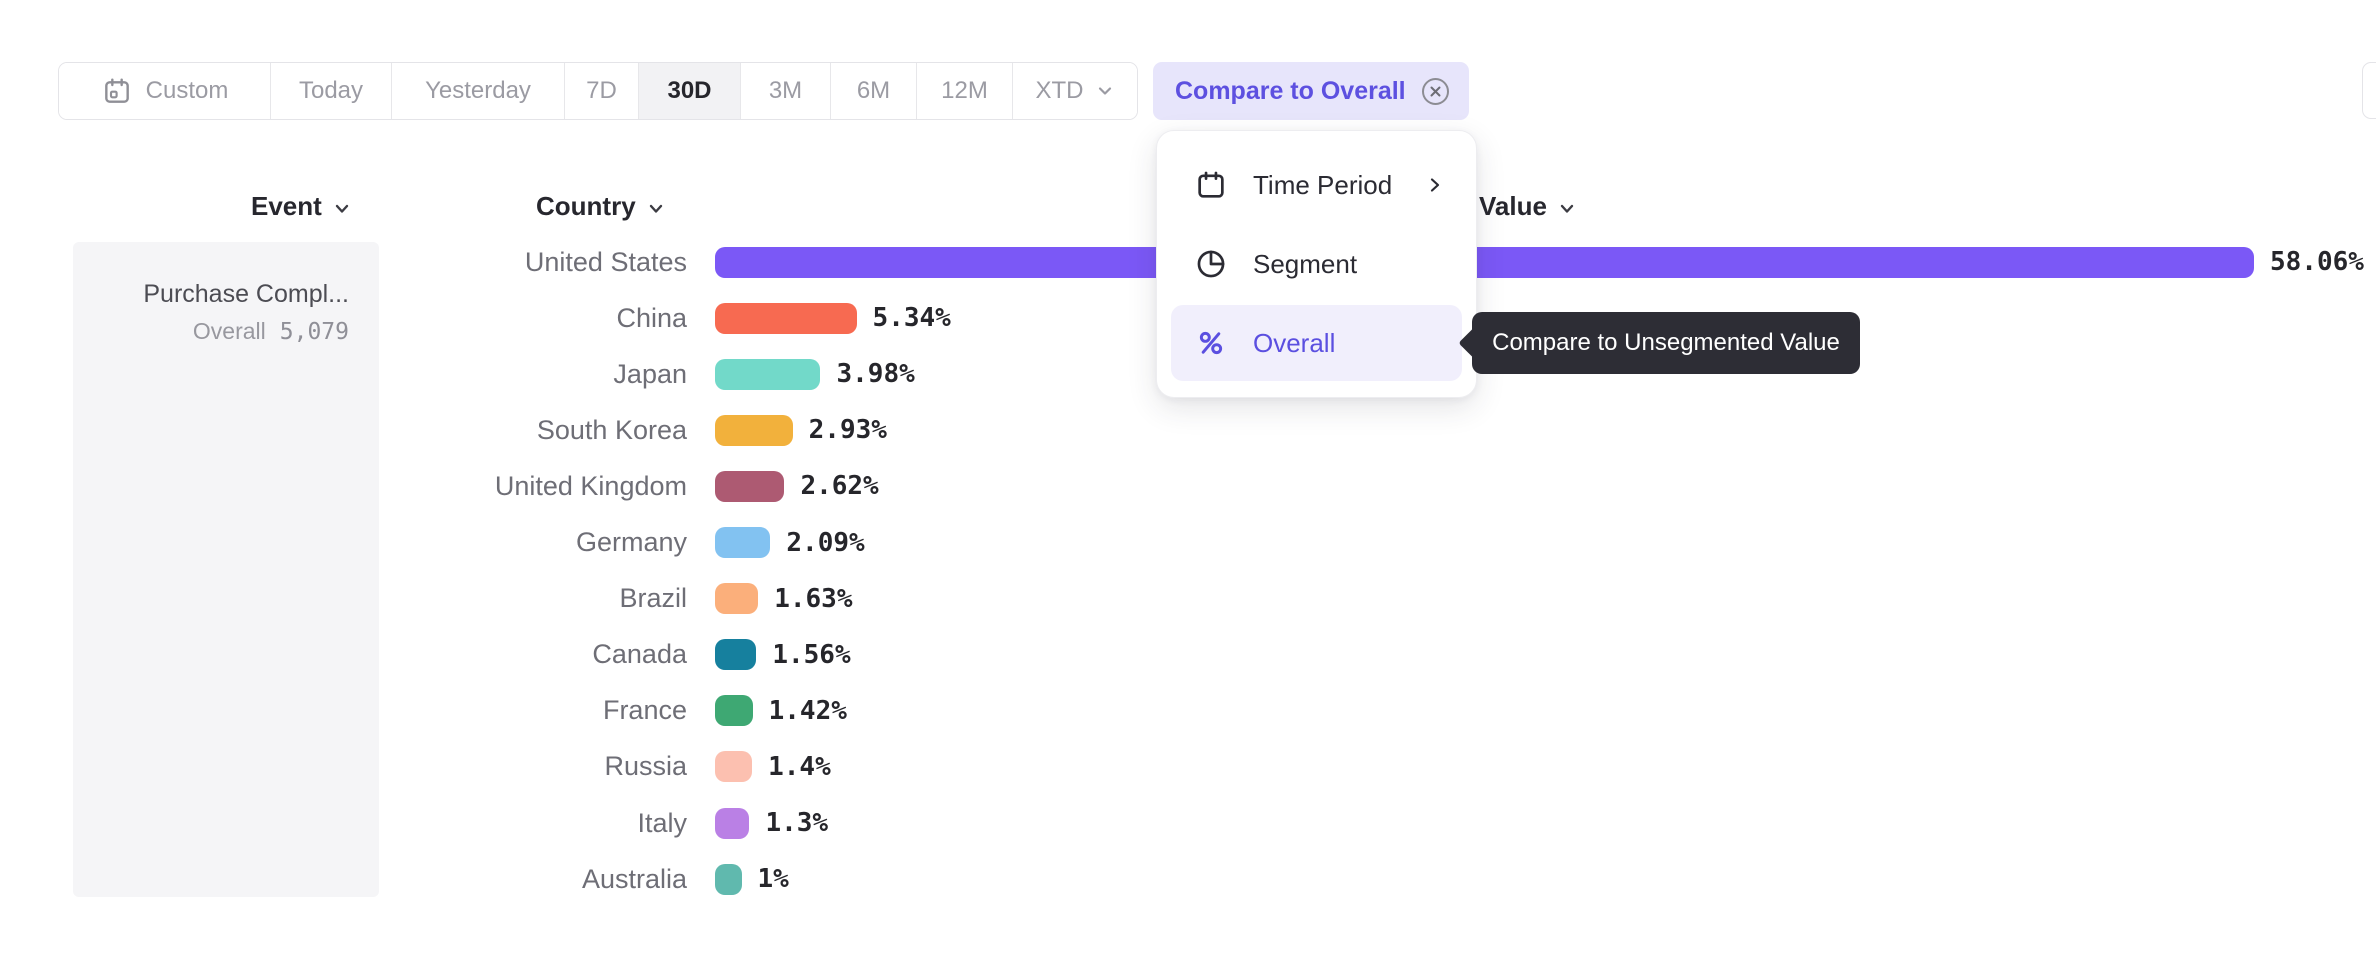 This screenshot has width=2376, height=974. What do you see at coordinates (911, 318) in the screenshot?
I see `bar-value-label: 5.34%` at bounding box center [911, 318].